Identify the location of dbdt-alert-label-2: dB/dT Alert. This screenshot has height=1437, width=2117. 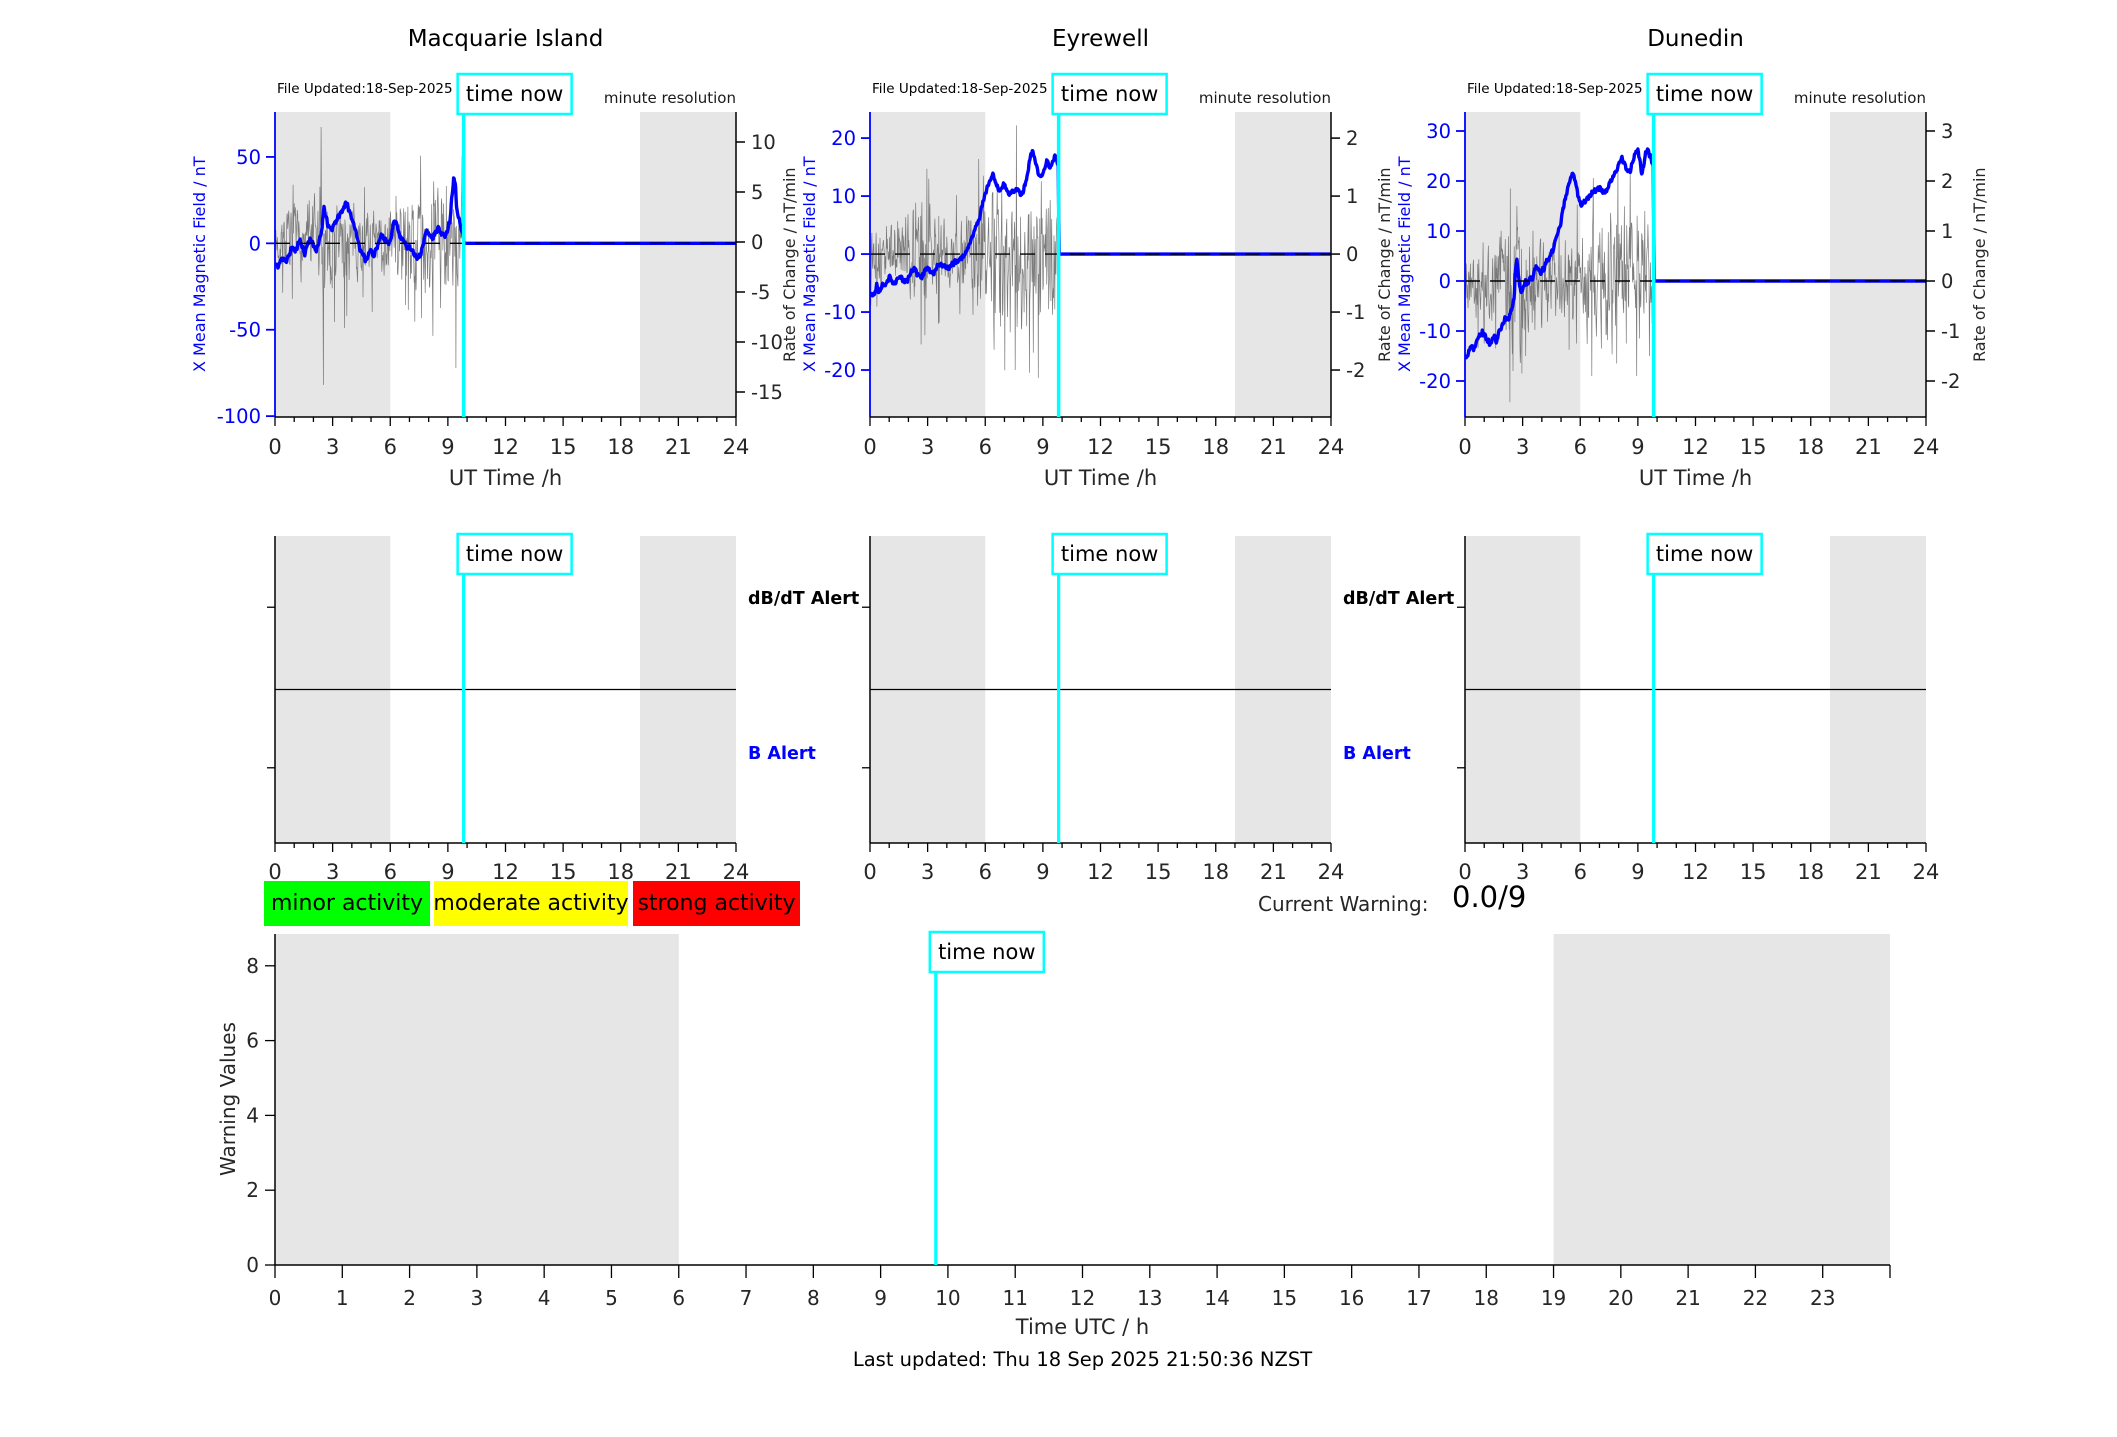
(1399, 599).